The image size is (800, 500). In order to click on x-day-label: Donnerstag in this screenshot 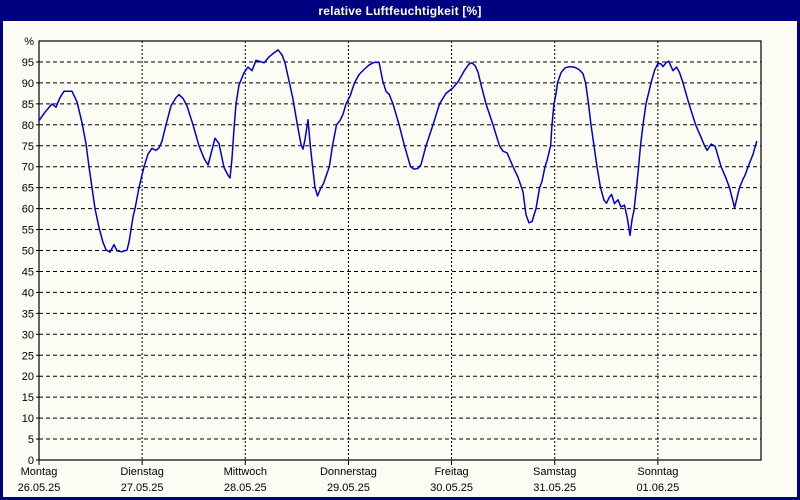, I will do `click(348, 472)`.